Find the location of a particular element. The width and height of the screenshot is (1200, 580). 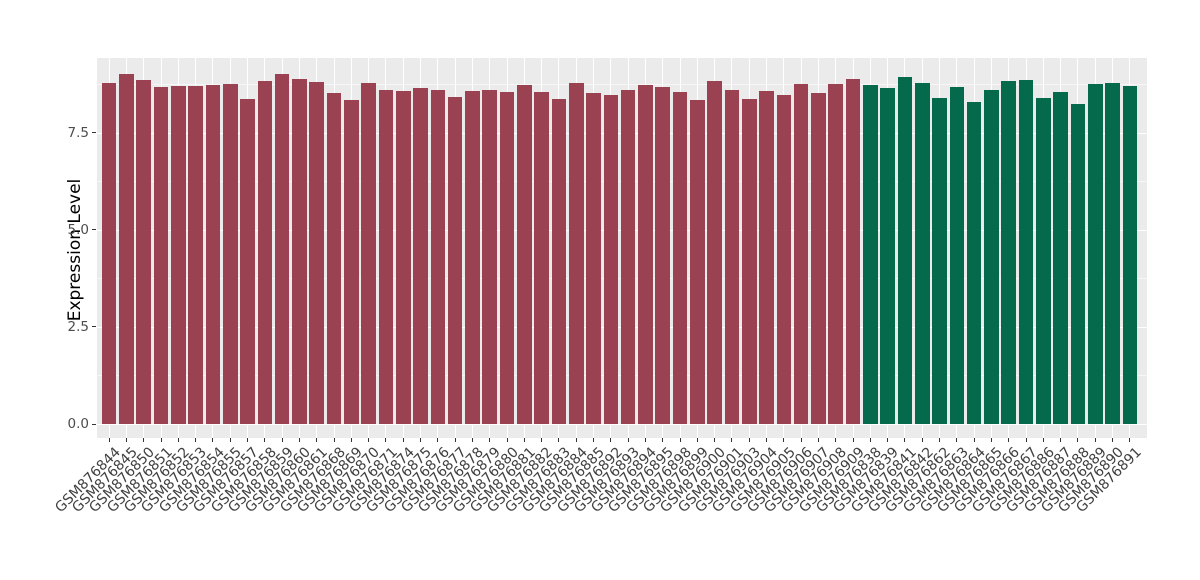

bar-GSM876877 is located at coordinates (455, 260).